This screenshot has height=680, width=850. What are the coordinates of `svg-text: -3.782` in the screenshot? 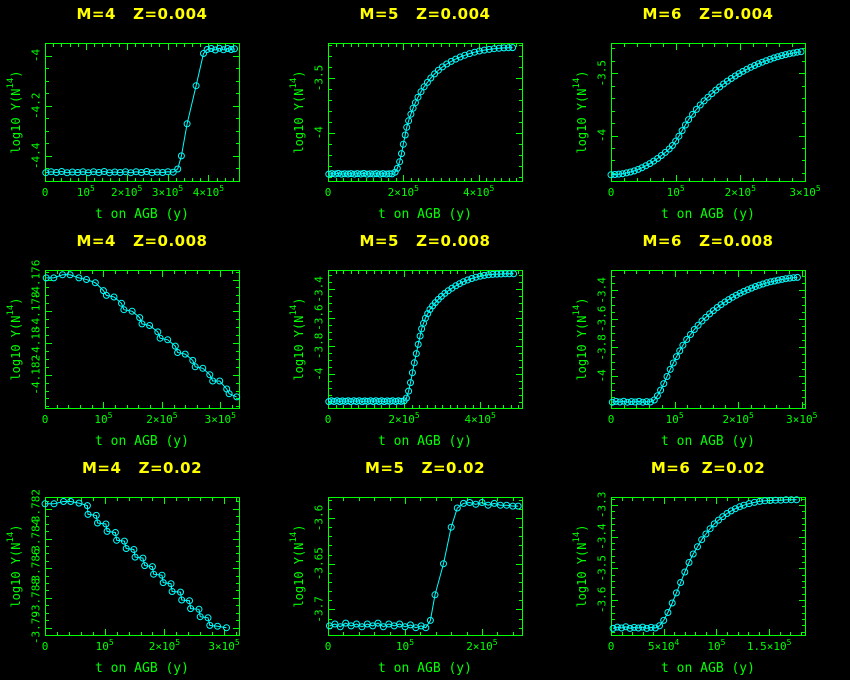 It's located at (36, 509).